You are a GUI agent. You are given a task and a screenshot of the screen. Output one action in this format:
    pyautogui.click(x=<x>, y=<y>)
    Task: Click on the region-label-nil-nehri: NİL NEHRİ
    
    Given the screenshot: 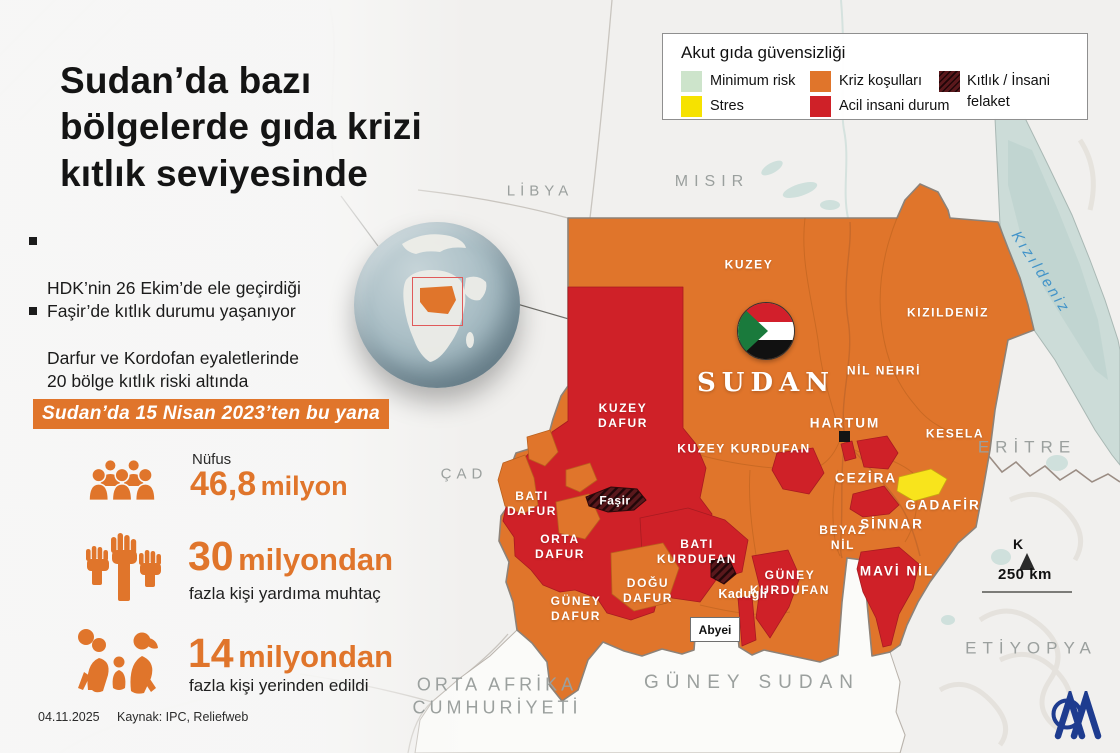 What is the action you would take?
    pyautogui.click(x=884, y=370)
    